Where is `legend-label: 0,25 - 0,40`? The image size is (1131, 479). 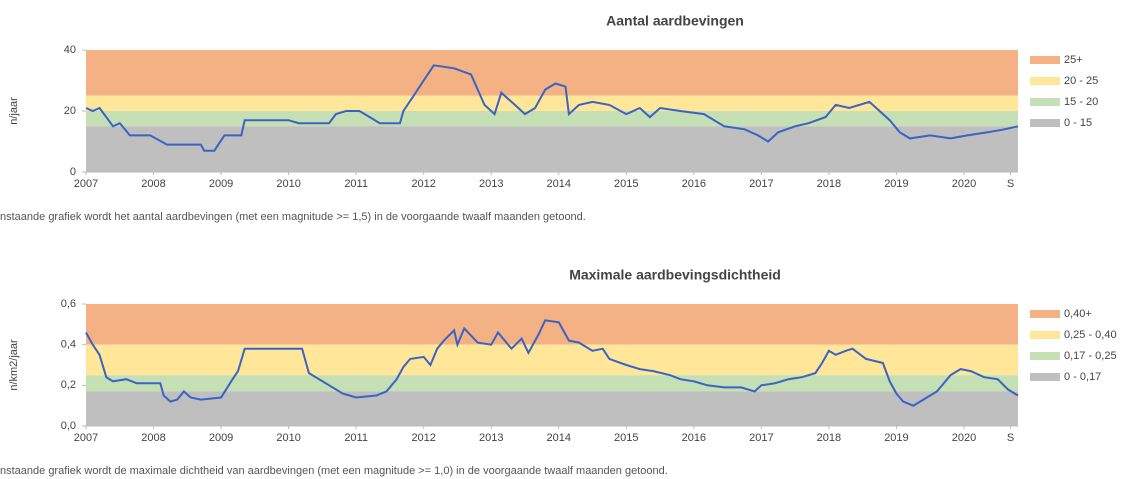 legend-label: 0,25 - 0,40 is located at coordinates (1090, 335).